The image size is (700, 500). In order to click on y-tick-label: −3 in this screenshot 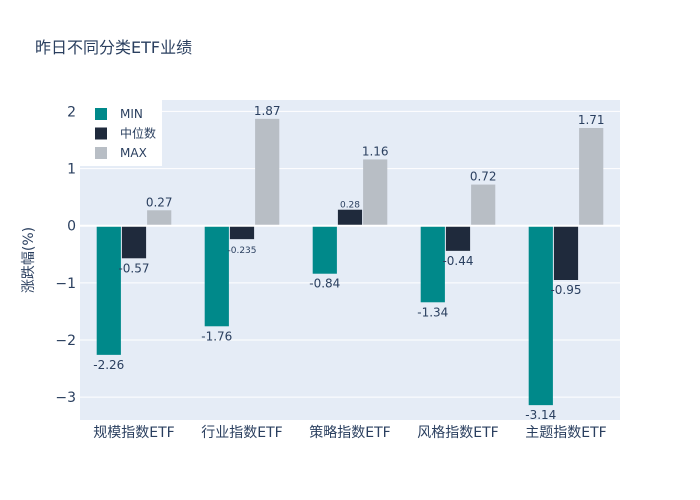, I will do `click(65, 398)`.